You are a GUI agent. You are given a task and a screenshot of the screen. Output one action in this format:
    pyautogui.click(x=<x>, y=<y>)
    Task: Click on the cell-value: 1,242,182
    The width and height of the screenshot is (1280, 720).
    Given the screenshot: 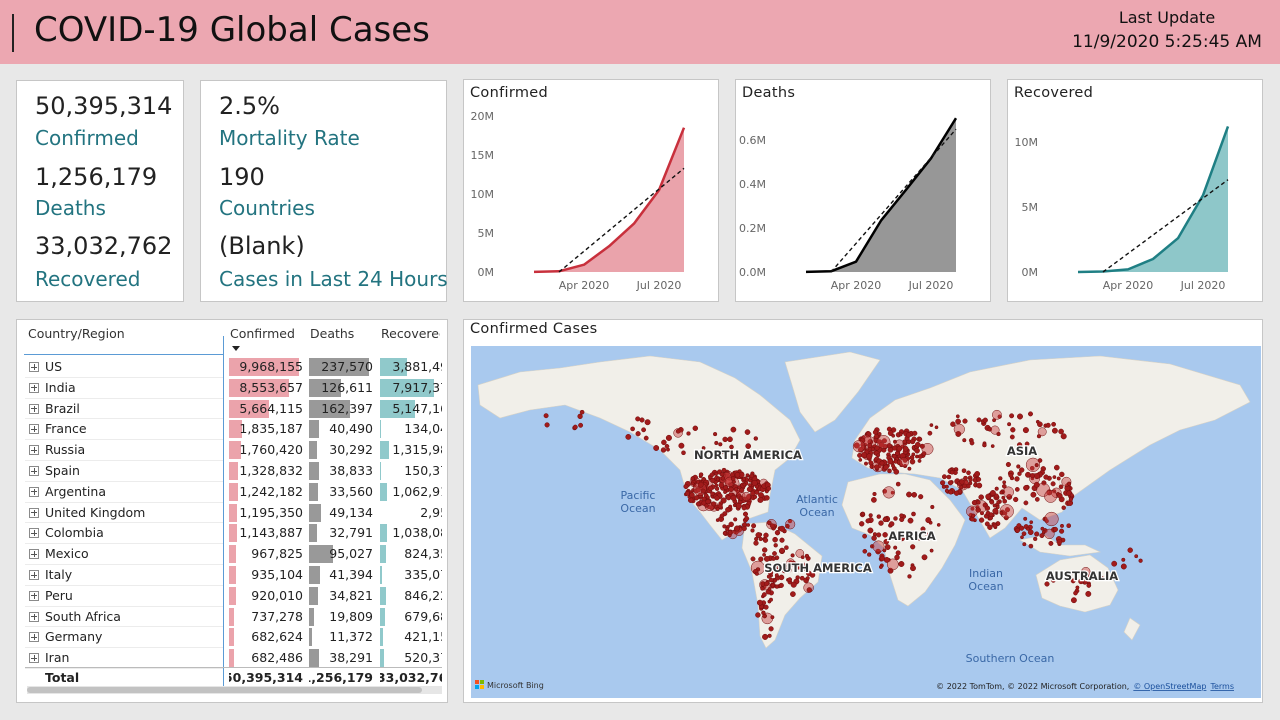 What is the action you would take?
    pyautogui.click(x=271, y=491)
    